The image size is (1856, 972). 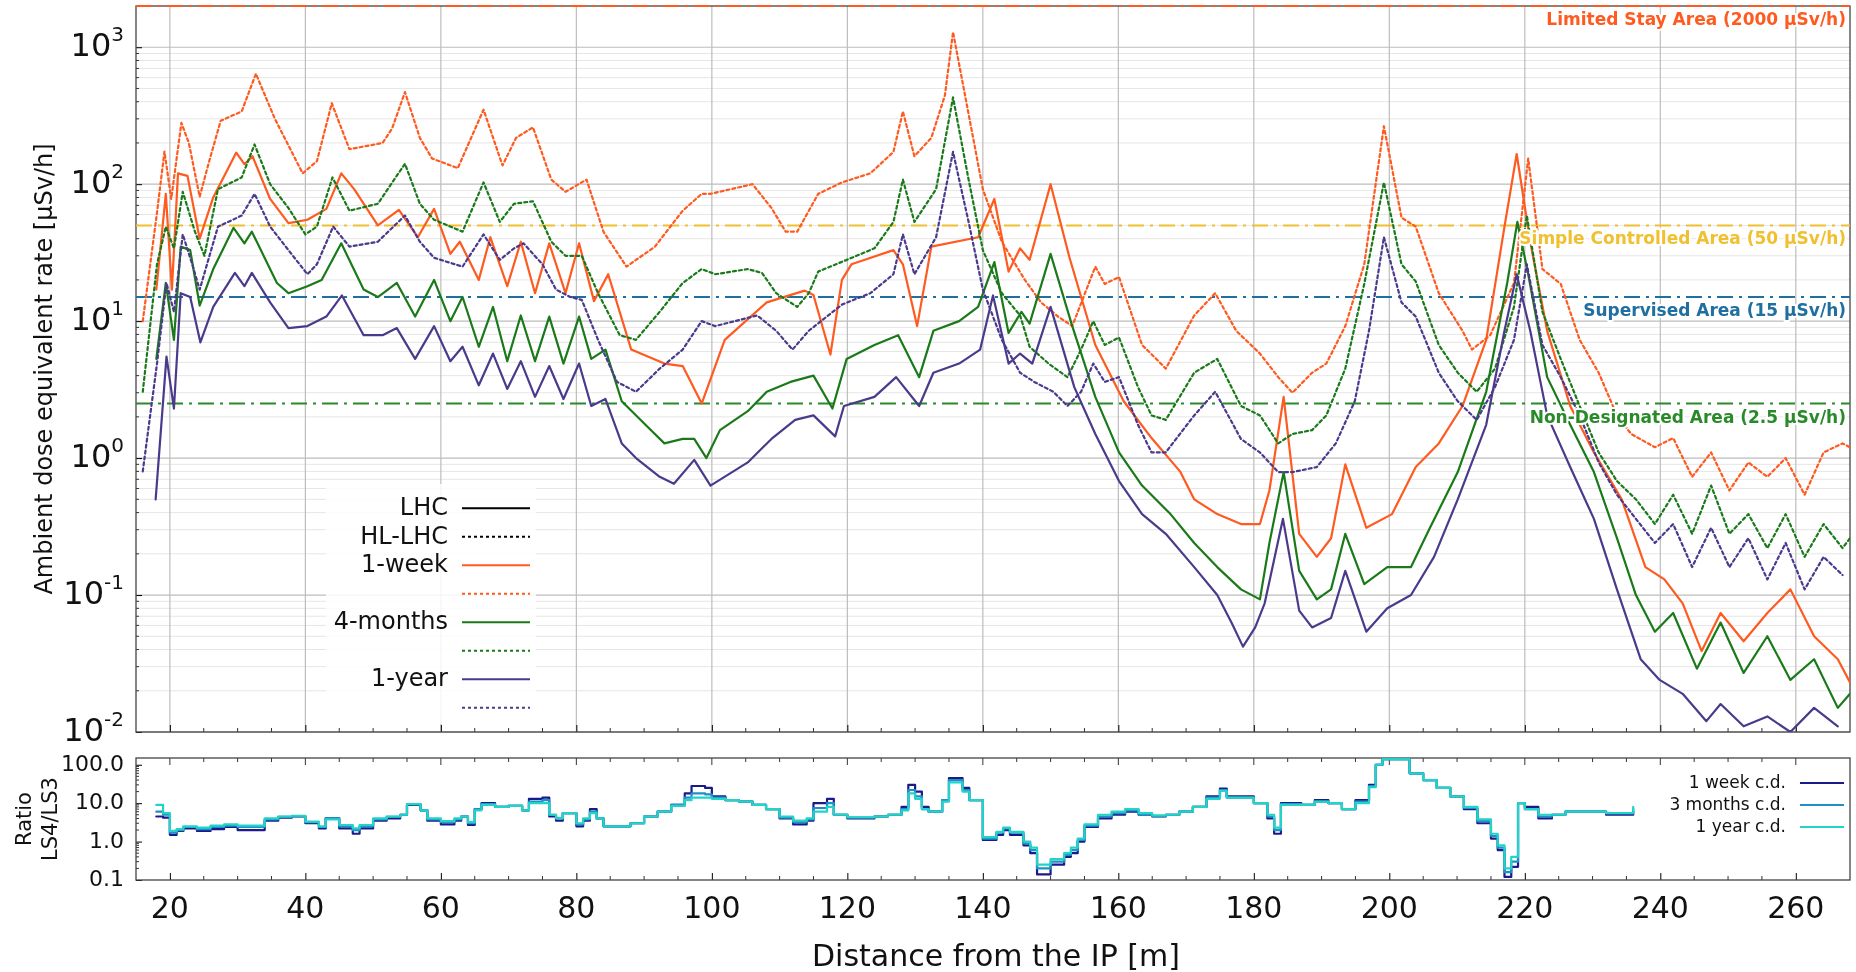 What do you see at coordinates (404, 535) in the screenshot?
I see `annotation: HL-LHC` at bounding box center [404, 535].